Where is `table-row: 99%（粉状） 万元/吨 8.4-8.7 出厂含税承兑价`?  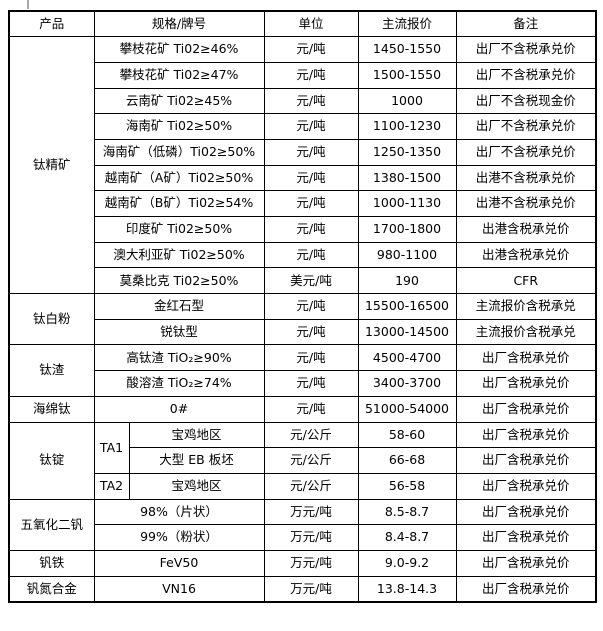
table-row: 99%（粉状） 万元/吨 8.4-8.7 出厂含税承兑价 is located at coordinates (303, 537).